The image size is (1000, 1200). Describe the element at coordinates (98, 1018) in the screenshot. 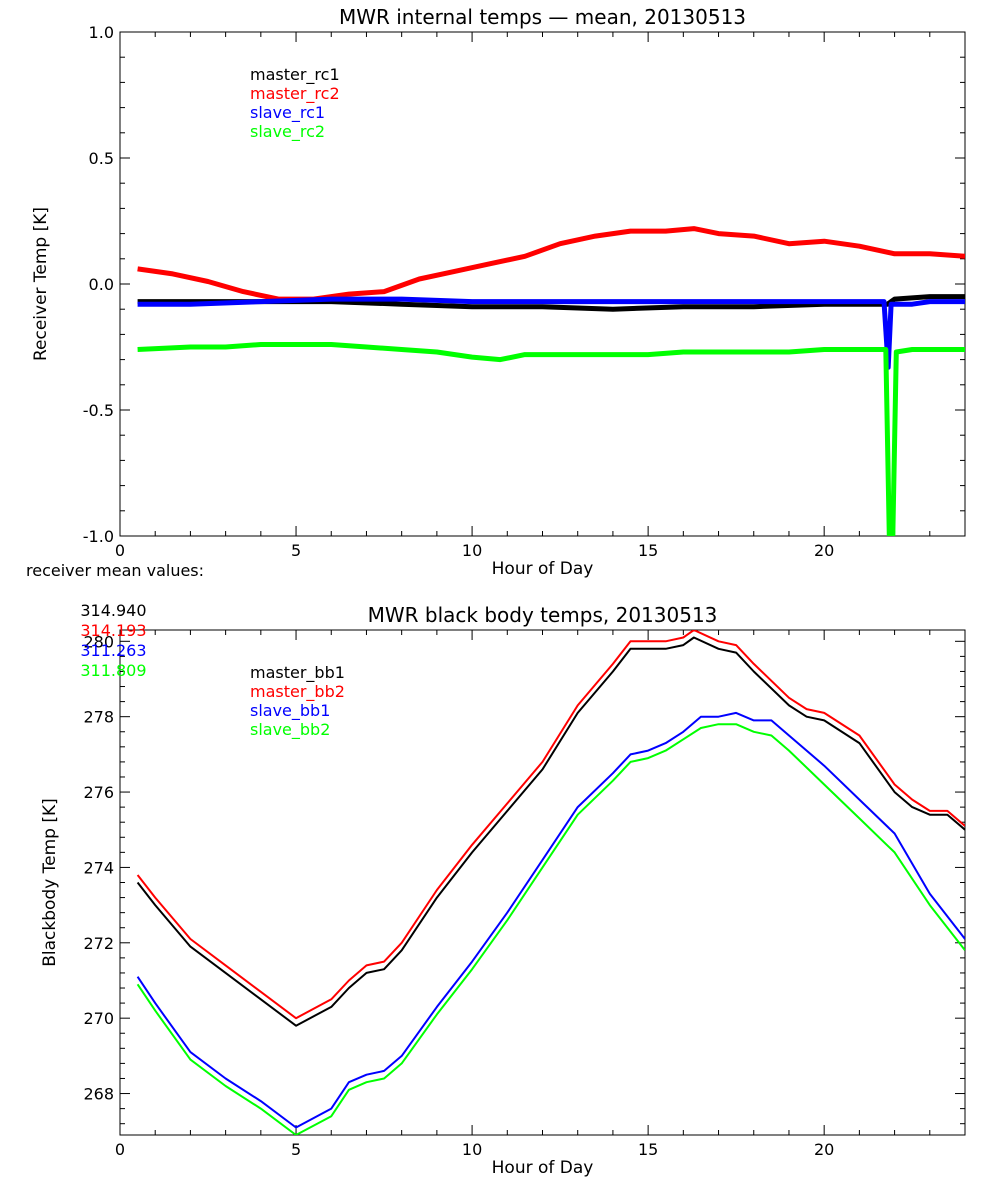

I see `blackbody-y-tick-label: 270` at that location.